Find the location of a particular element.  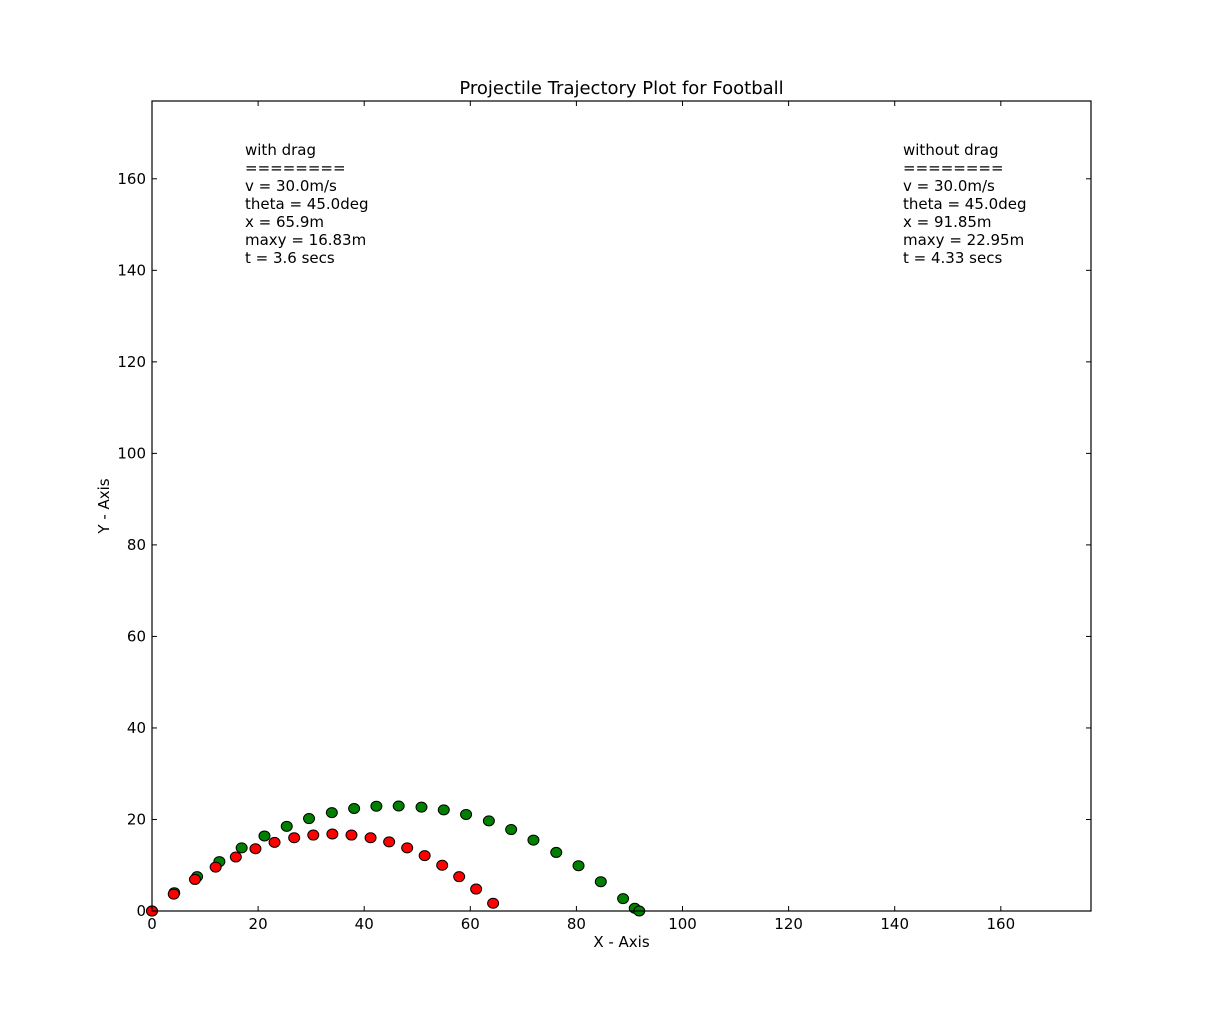

y-tick-label-120: 120 is located at coordinates (131, 362).